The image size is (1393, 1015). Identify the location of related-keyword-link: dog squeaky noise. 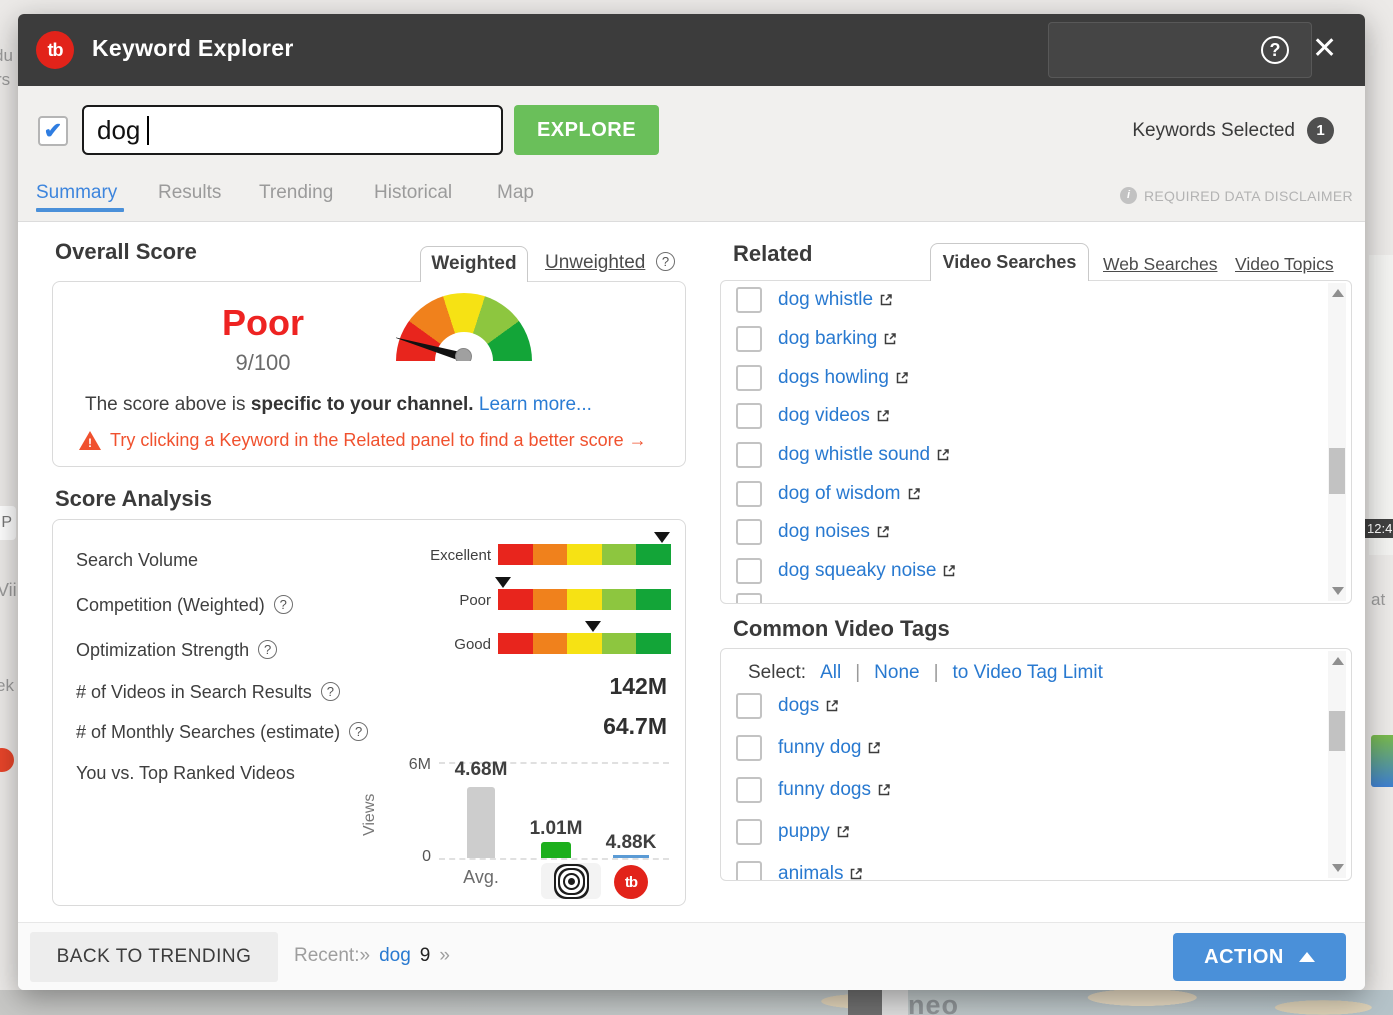
(857, 571).